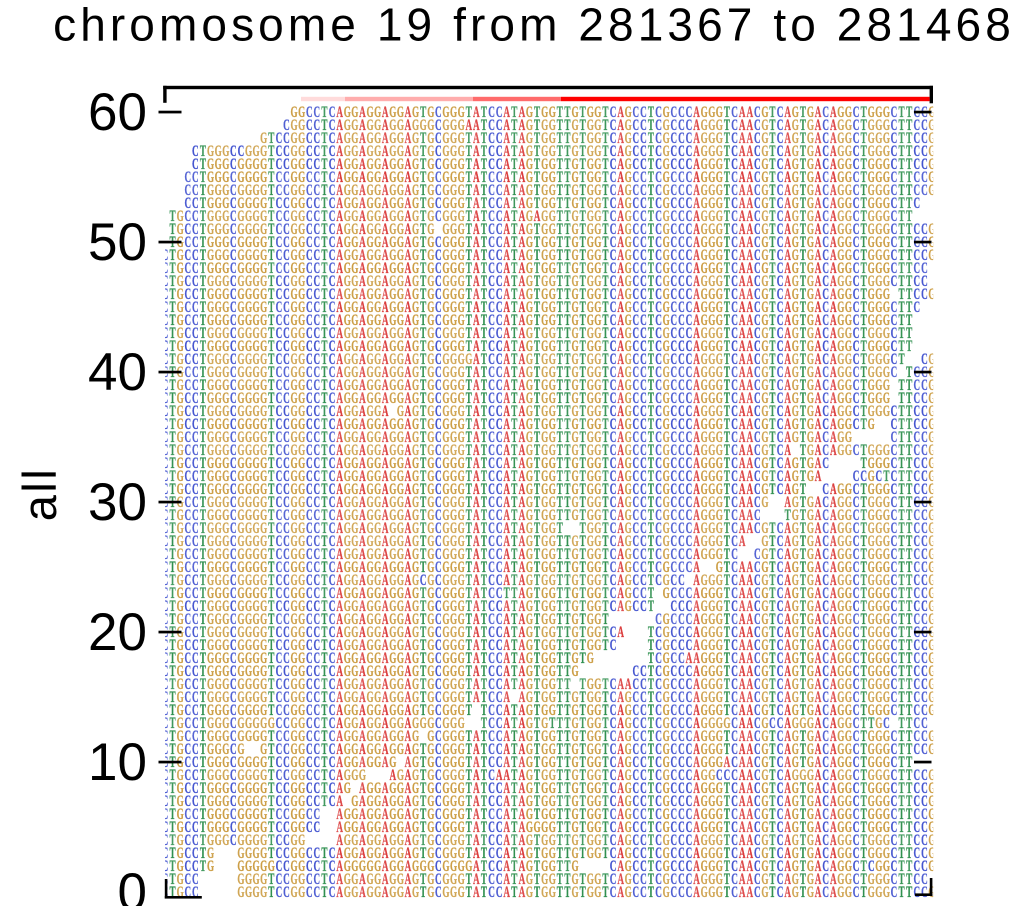 Image resolution: width=1024 pixels, height=906 pixels. What do you see at coordinates (598, 138) in the screenshot?
I see `svg-text:GGGGGGGGGGGGGGGGGGGGGGGGGGGGGG: GGGGGGGGGGGGGGGGGGGGGGGGGGGGGGGGGG` at bounding box center [598, 138].